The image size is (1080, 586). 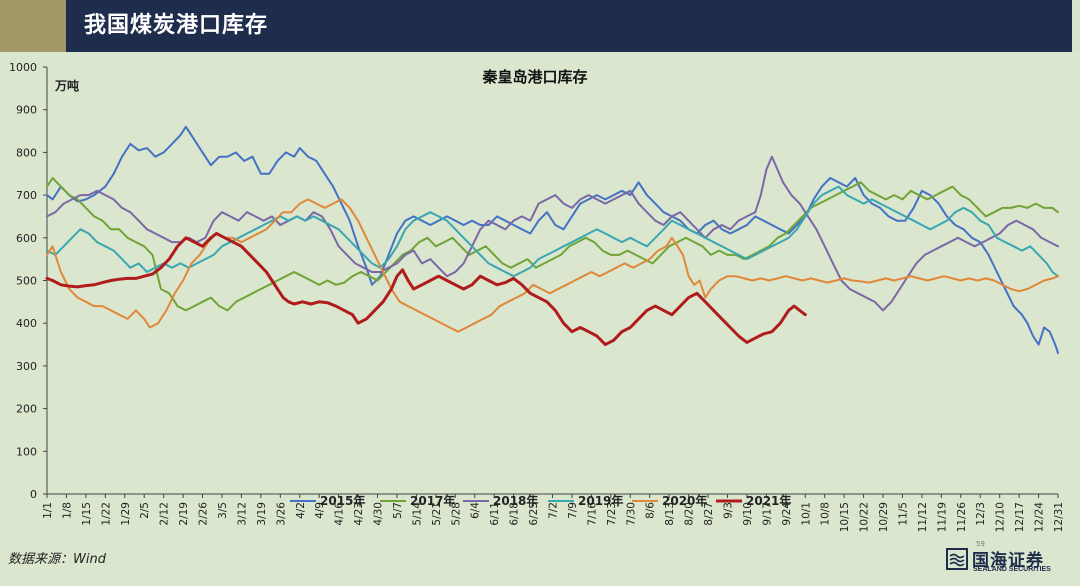 I want to click on x-tick-label: 5/7, so click(x=398, y=510).